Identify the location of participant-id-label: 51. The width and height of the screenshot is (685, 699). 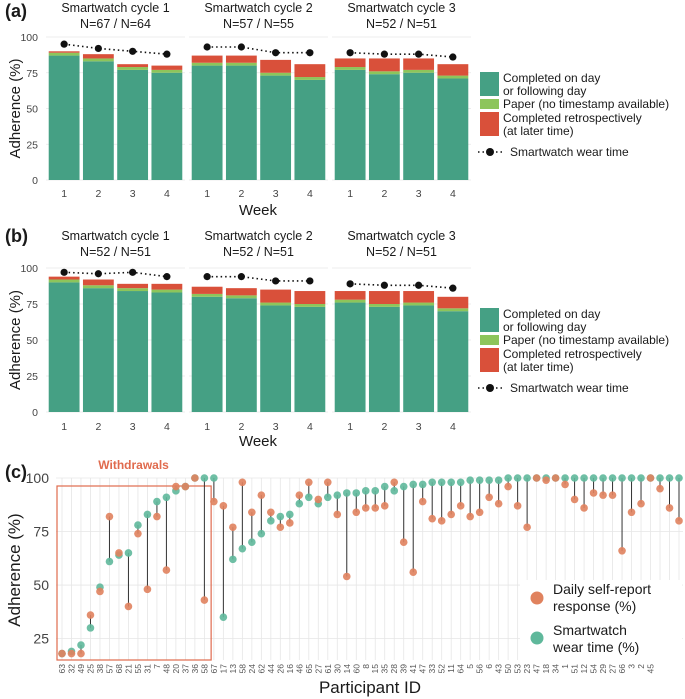
(575, 669).